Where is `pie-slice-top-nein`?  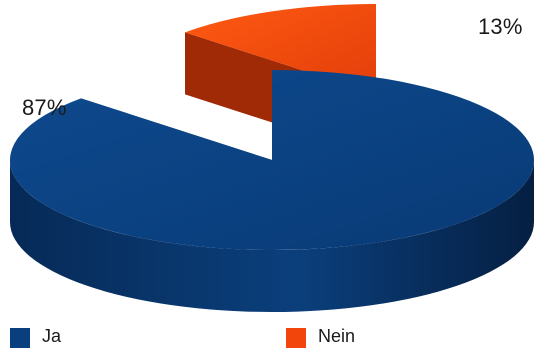 pie-slice-top-nein is located at coordinates (280, 49).